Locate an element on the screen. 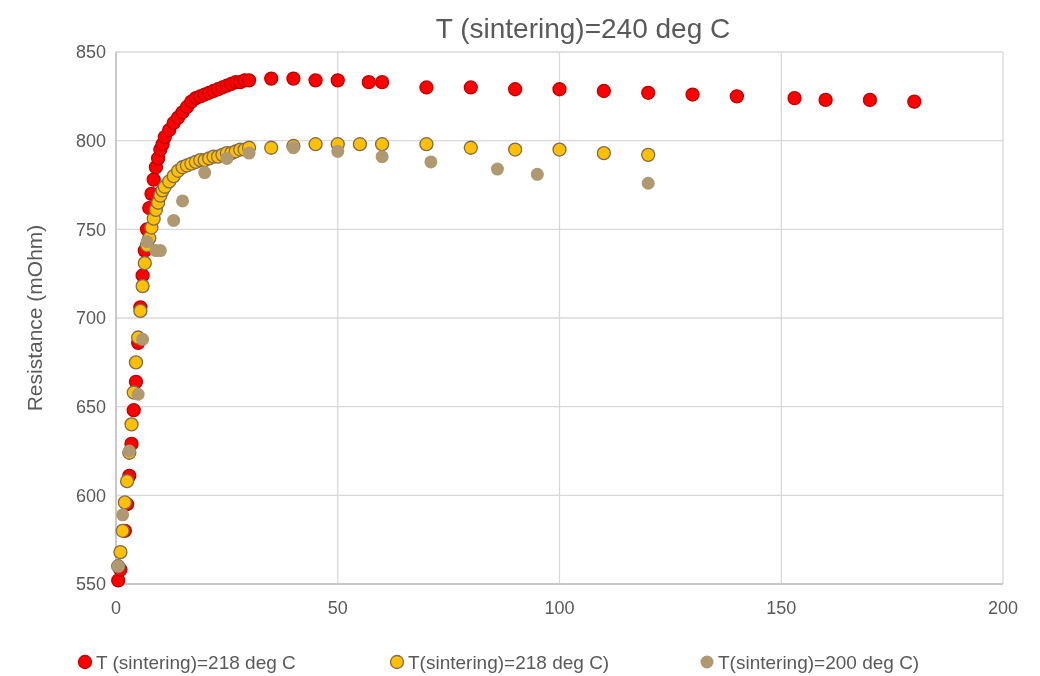 The height and width of the screenshot is (676, 1040). y-tick-label: 750 is located at coordinates (90, 229).